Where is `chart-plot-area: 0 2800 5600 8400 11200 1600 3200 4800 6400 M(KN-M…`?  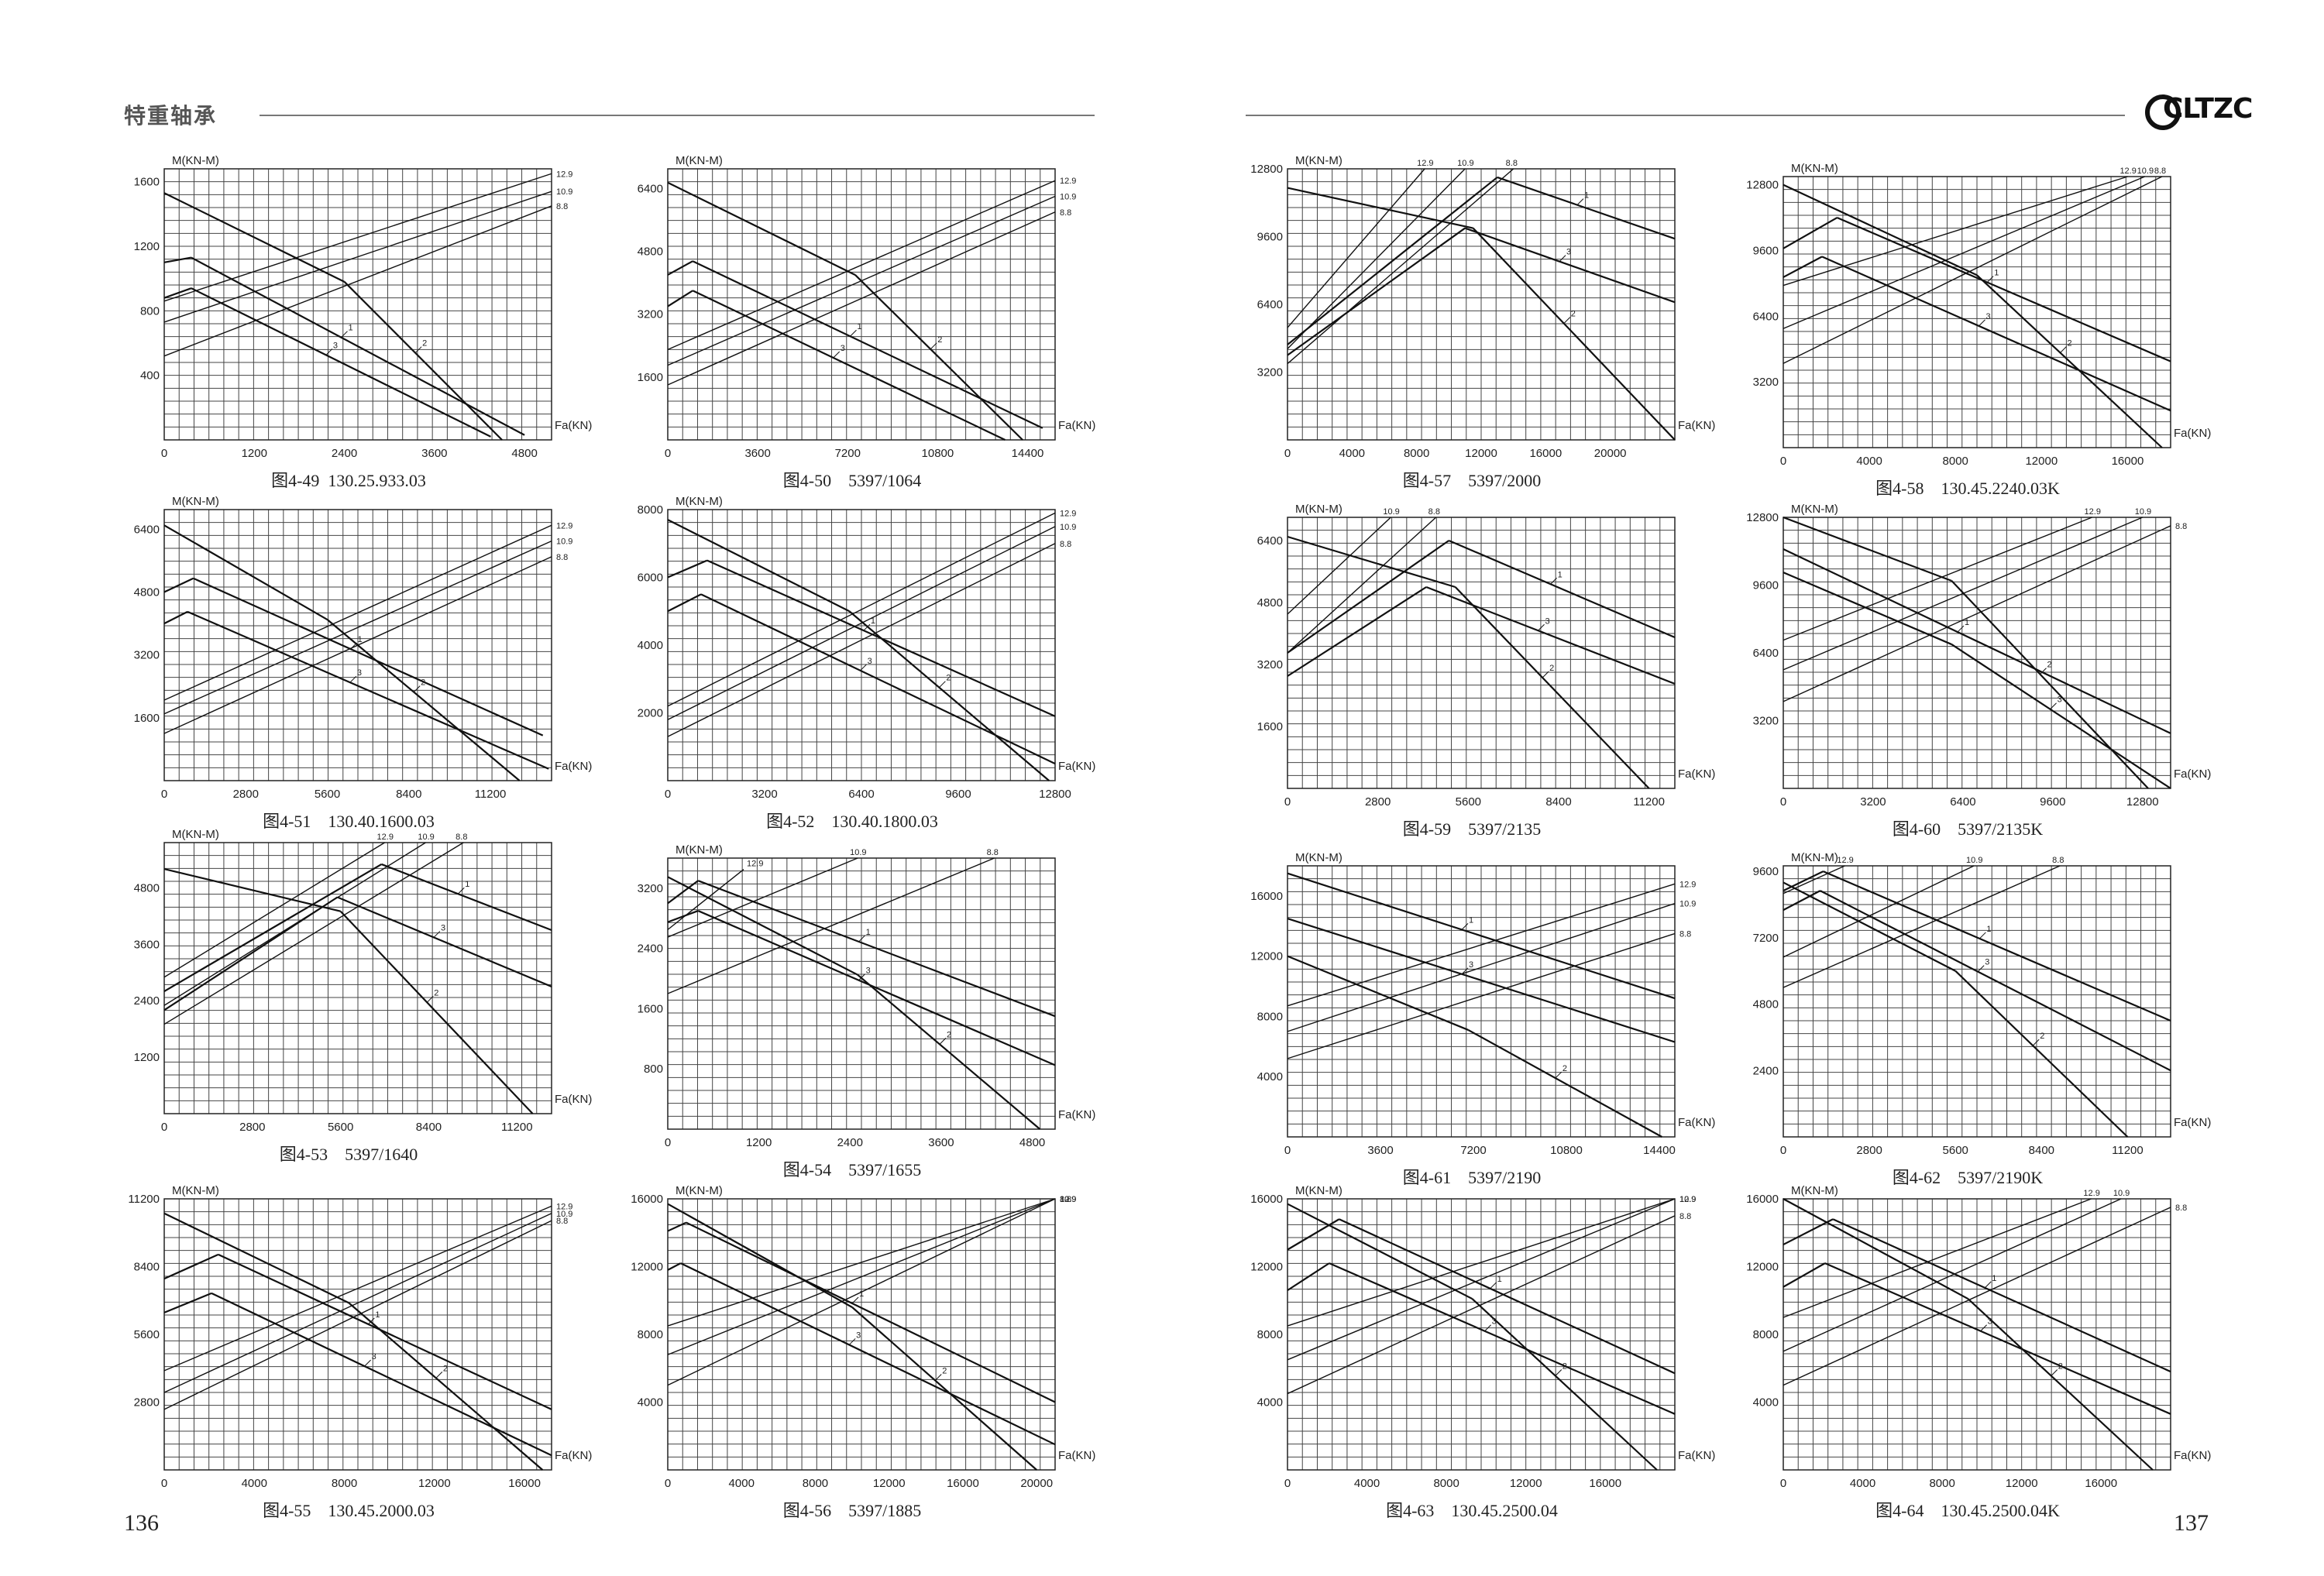 chart-plot-area: 0 2800 5600 8400 11200 1600 3200 4800 6400 M(KN-M… is located at coordinates (1486, 656).